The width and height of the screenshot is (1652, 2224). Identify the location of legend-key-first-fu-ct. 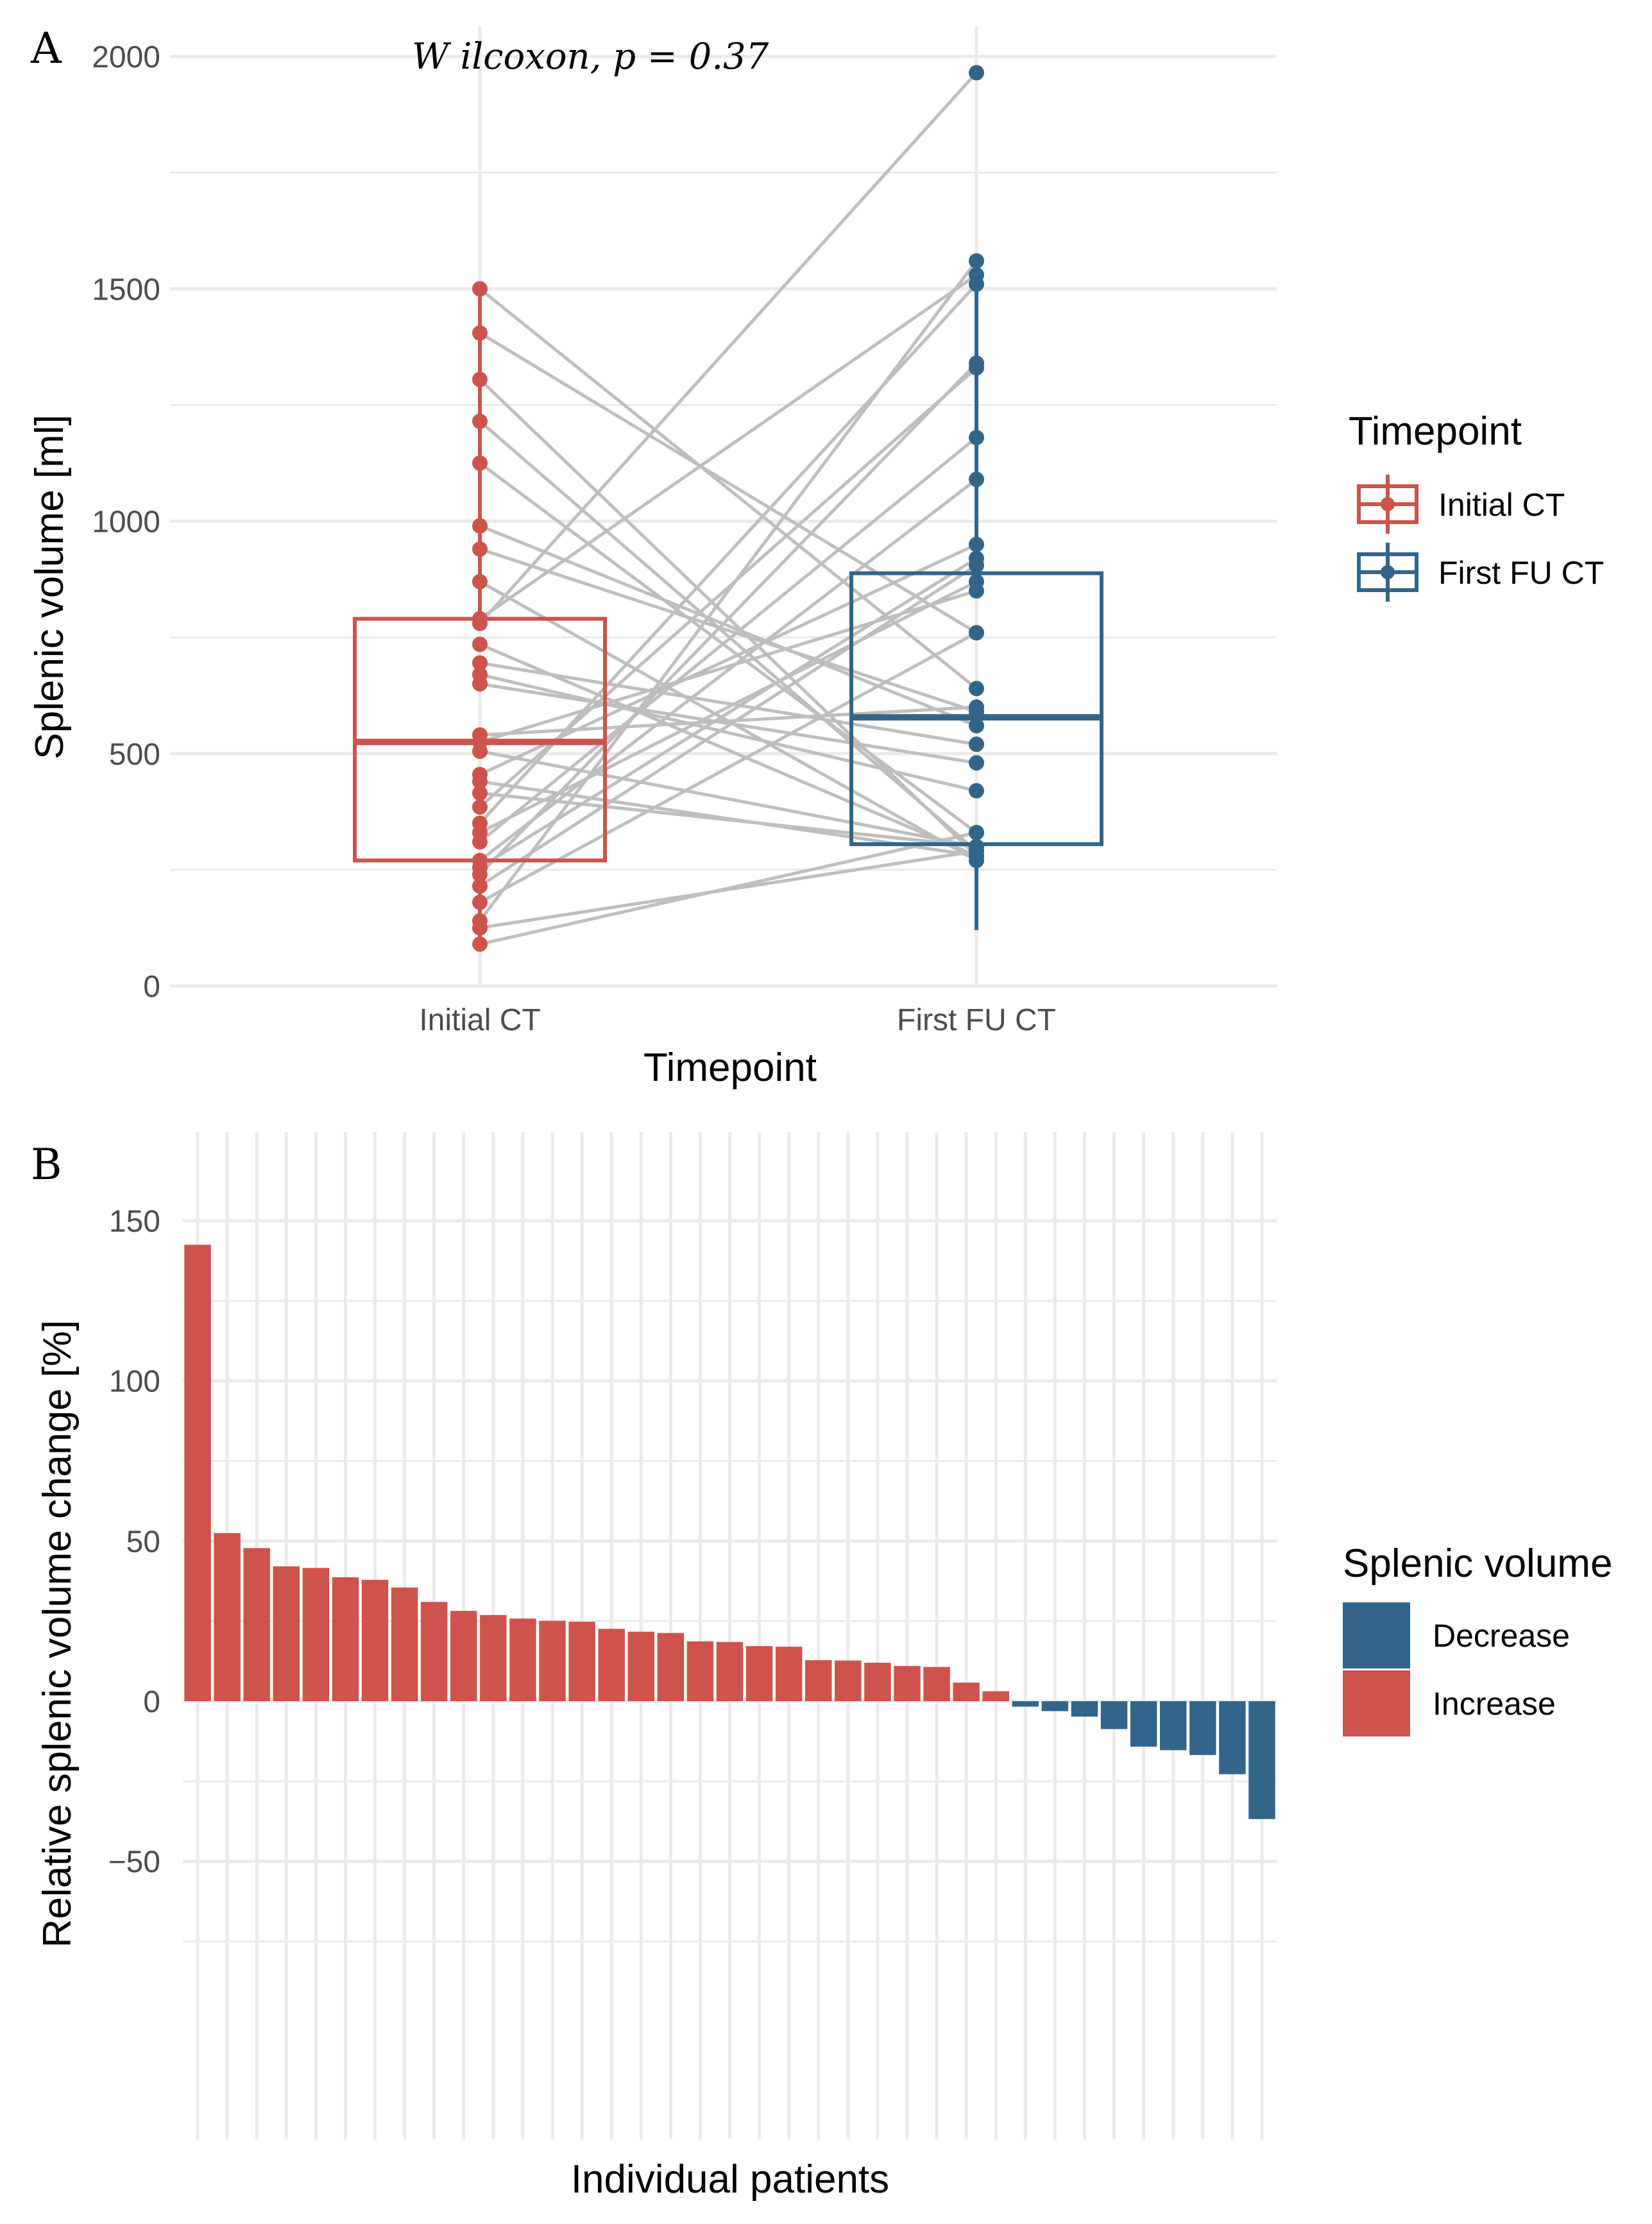
(1387, 572).